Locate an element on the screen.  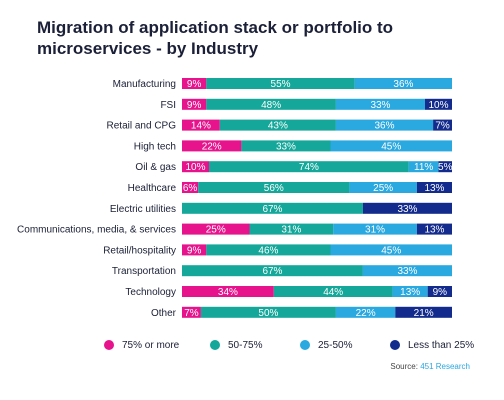
bar-value-label: 5% is located at coordinates (445, 167).